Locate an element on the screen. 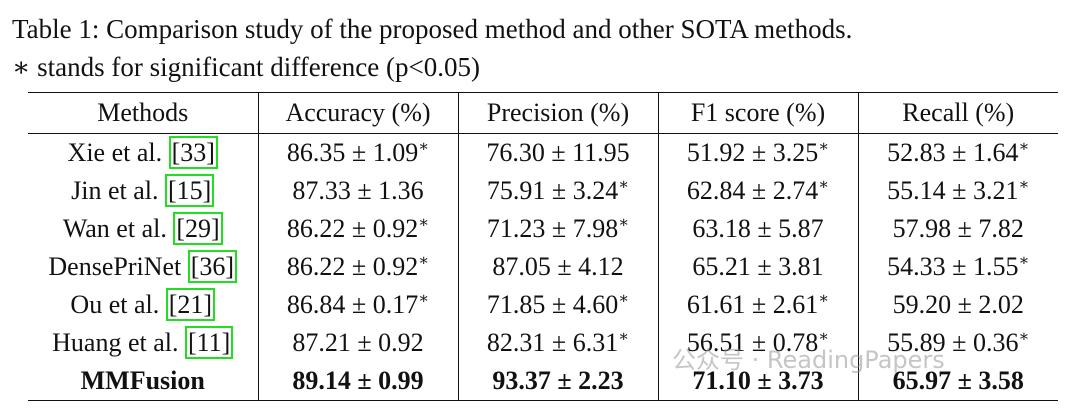  value: 65.97 ± 3.58 is located at coordinates (958, 380).